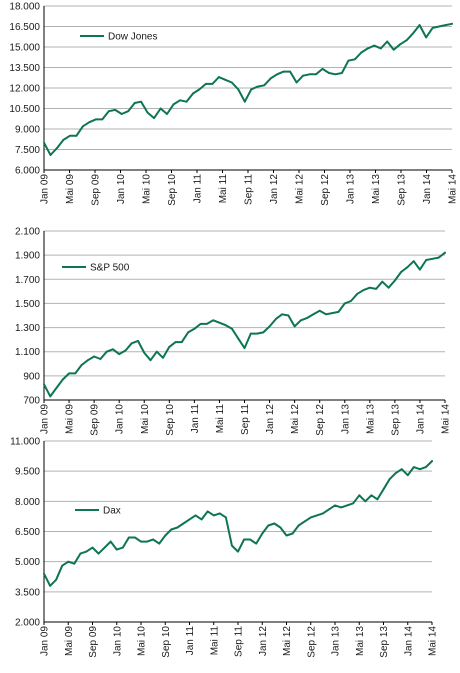  What do you see at coordinates (245, 419) in the screenshot?
I see `sp-500-x-tick-label: Sep 11` at bounding box center [245, 419].